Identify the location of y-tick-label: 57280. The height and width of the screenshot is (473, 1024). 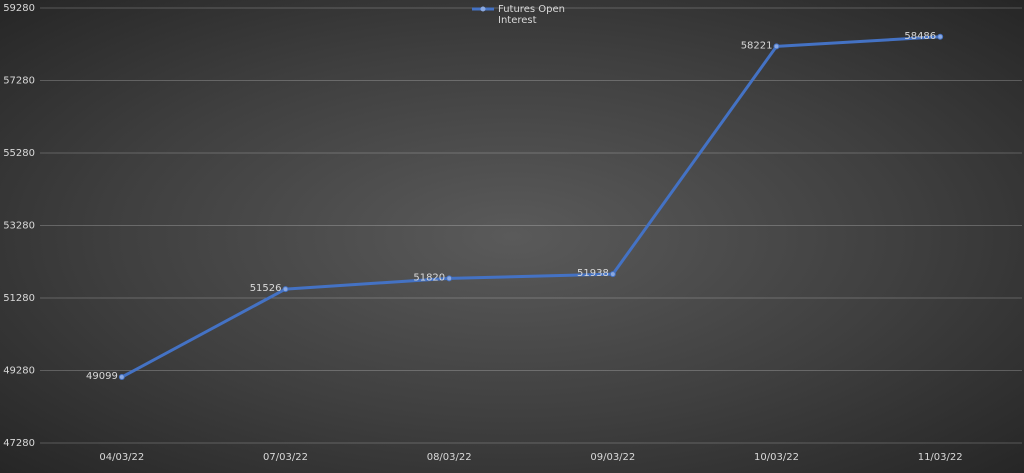
(19, 81).